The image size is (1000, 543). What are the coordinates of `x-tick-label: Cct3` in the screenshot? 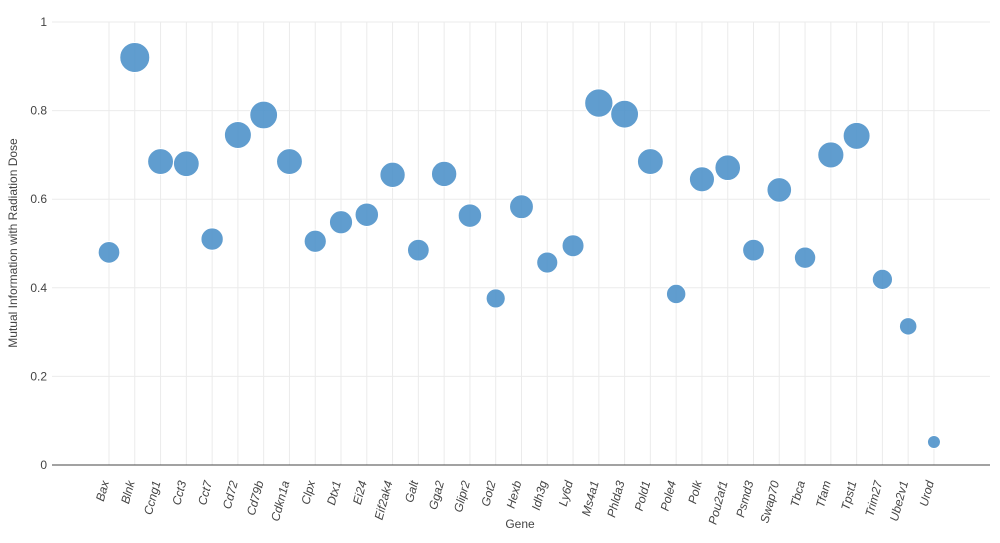 It's located at (179, 493).